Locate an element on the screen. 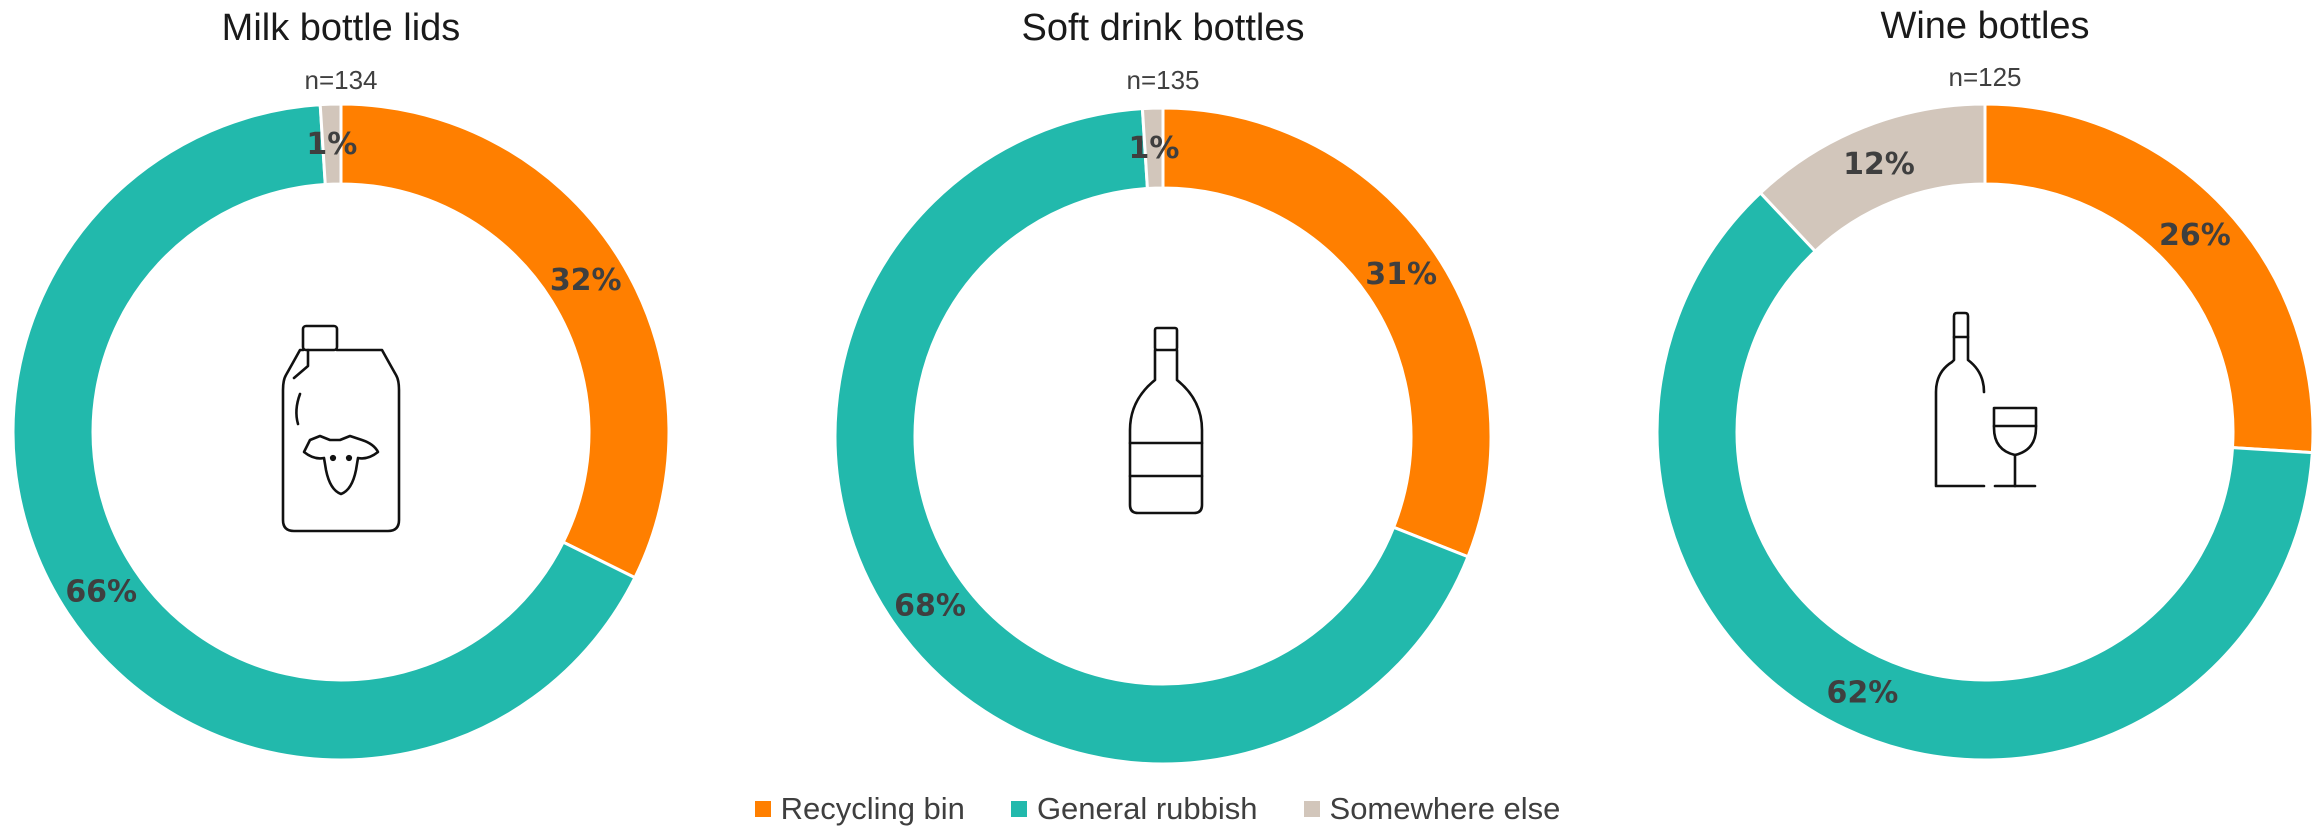 This screenshot has width=2315, height=829. milk-bottle-cow-icon is located at coordinates (341, 428).